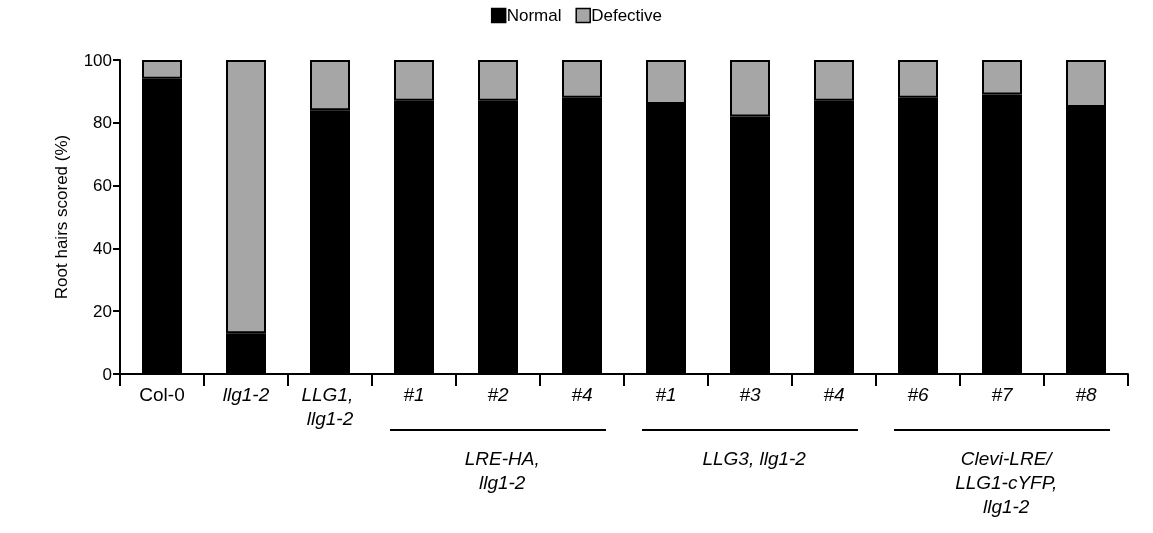 This screenshot has width=1153, height=533. I want to click on y-tick-label: 0, so click(107, 374).